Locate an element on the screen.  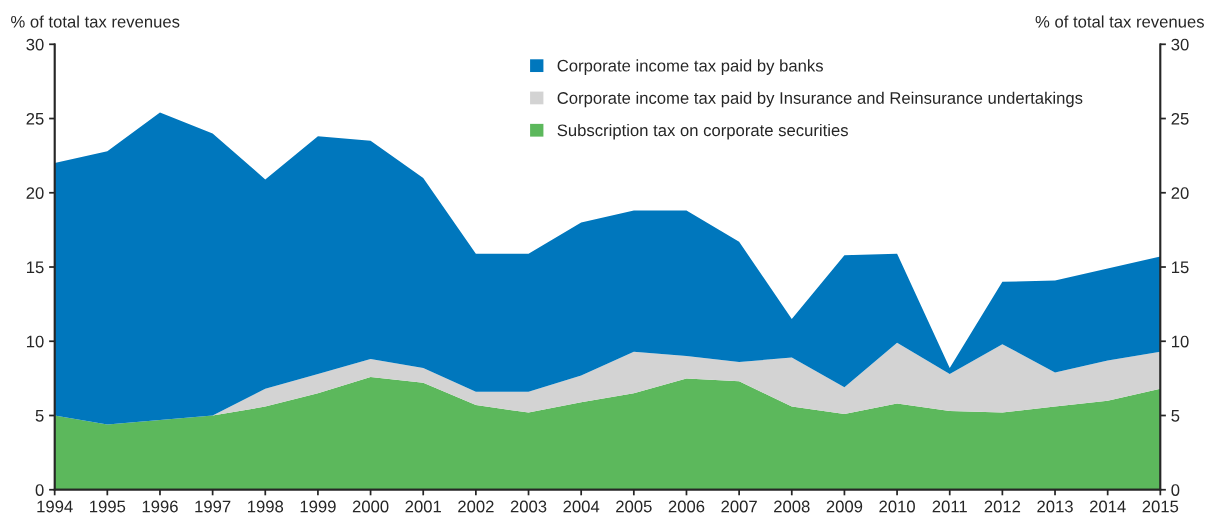
x-tick-label: 2008 is located at coordinates (792, 506).